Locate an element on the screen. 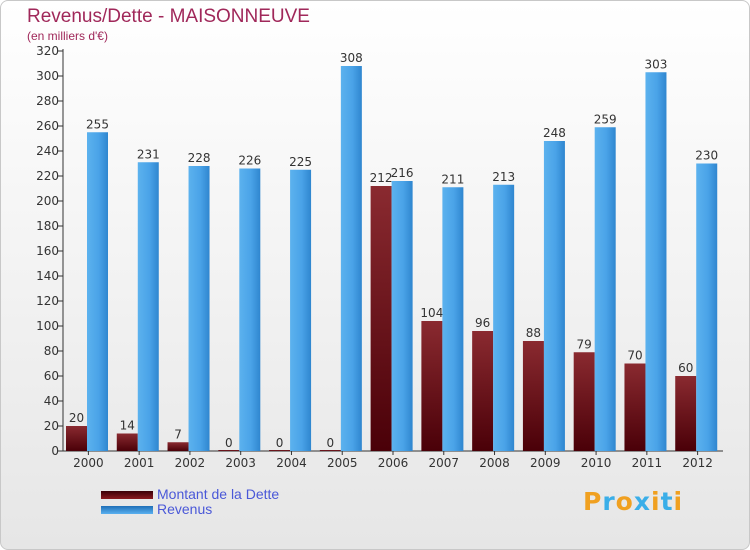  y-tick-label: 180 is located at coordinates (47, 226).